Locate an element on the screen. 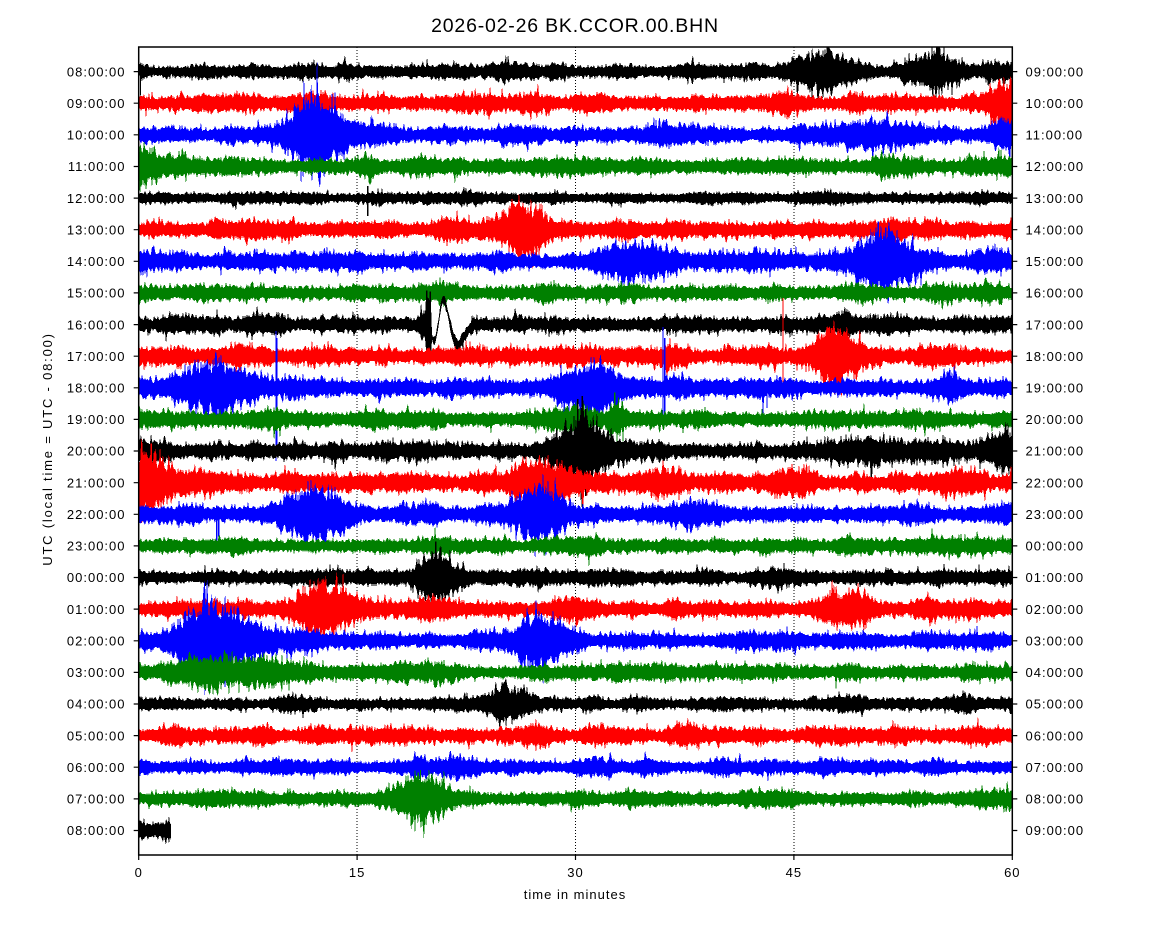 Image resolution: width=1150 pixels, height=950 pixels. svg-text: 0 is located at coordinates (139, 872).